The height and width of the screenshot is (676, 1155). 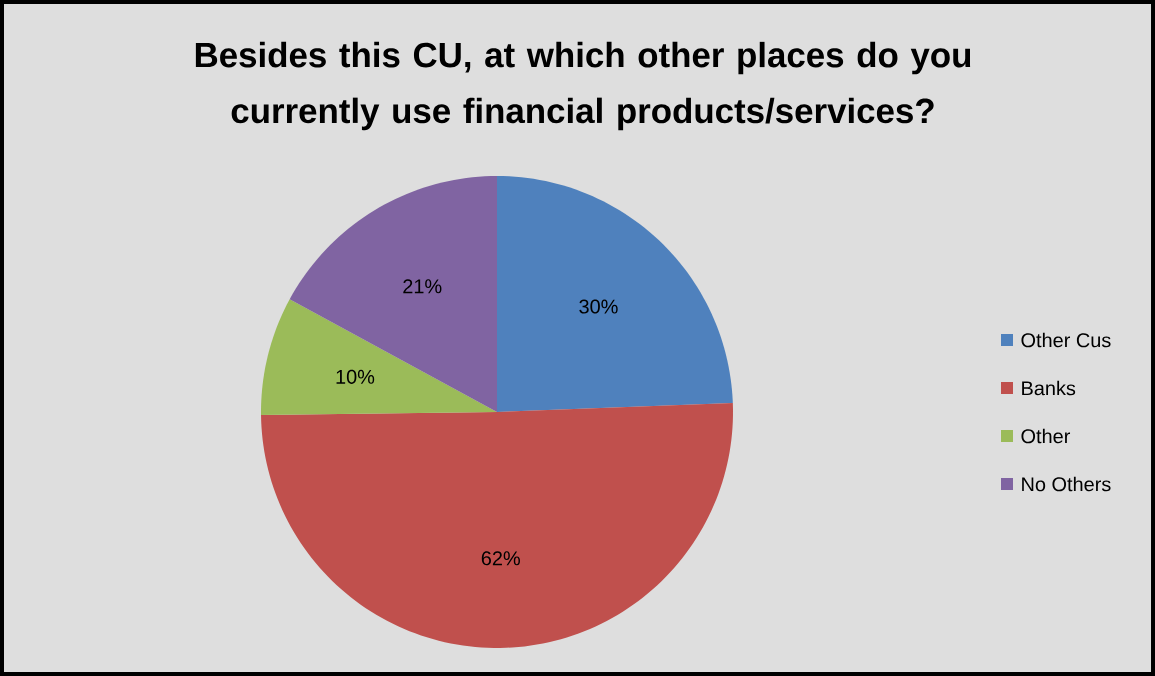 I want to click on data-label: 10%, so click(x=355, y=376).